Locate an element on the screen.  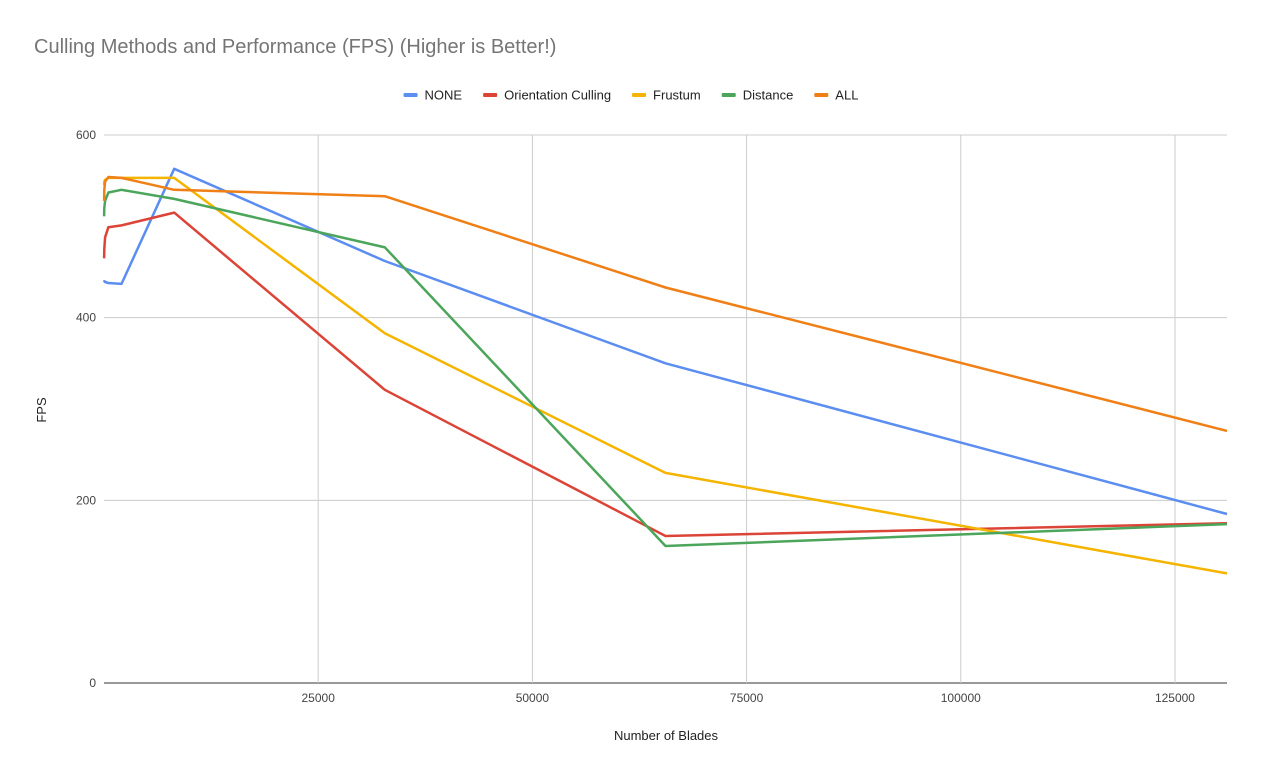
x-tick-label: 75000 is located at coordinates (747, 698).